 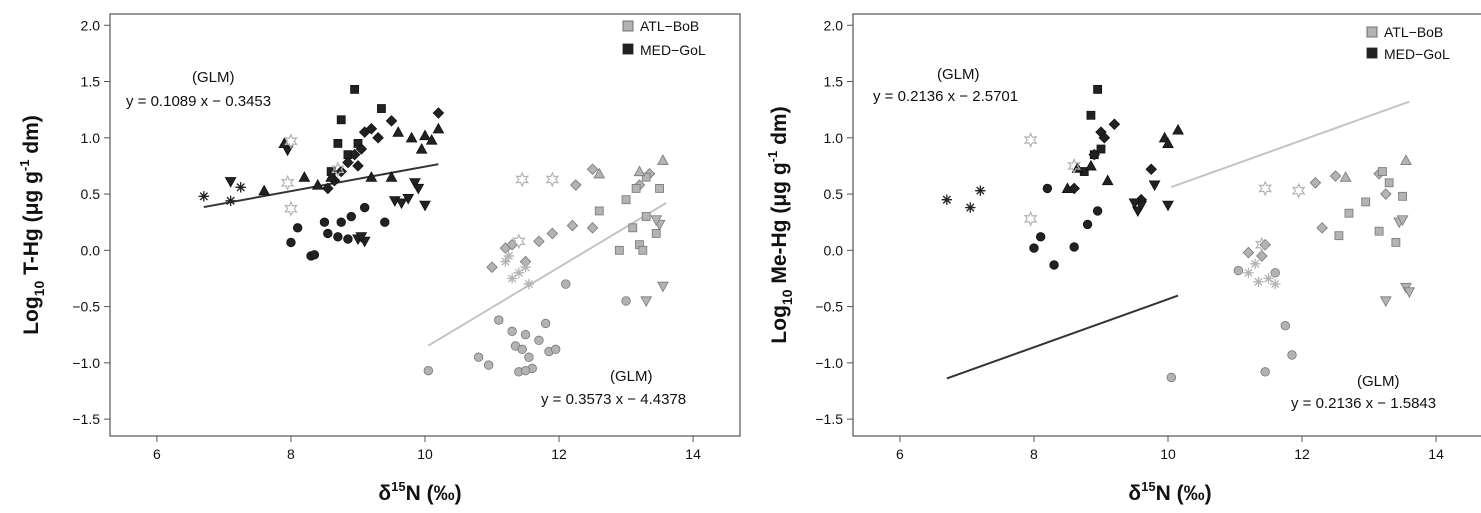 What do you see at coordinates (693, 454) in the screenshot?
I see `x-tick-label: 14` at bounding box center [693, 454].